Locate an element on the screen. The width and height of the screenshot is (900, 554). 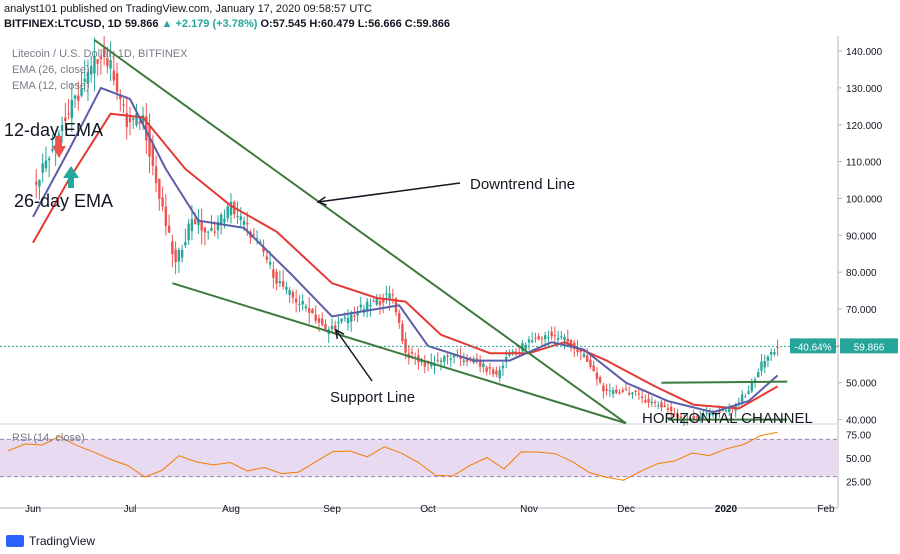
ema12-down-arrow-icon is located at coordinates (59, 152).